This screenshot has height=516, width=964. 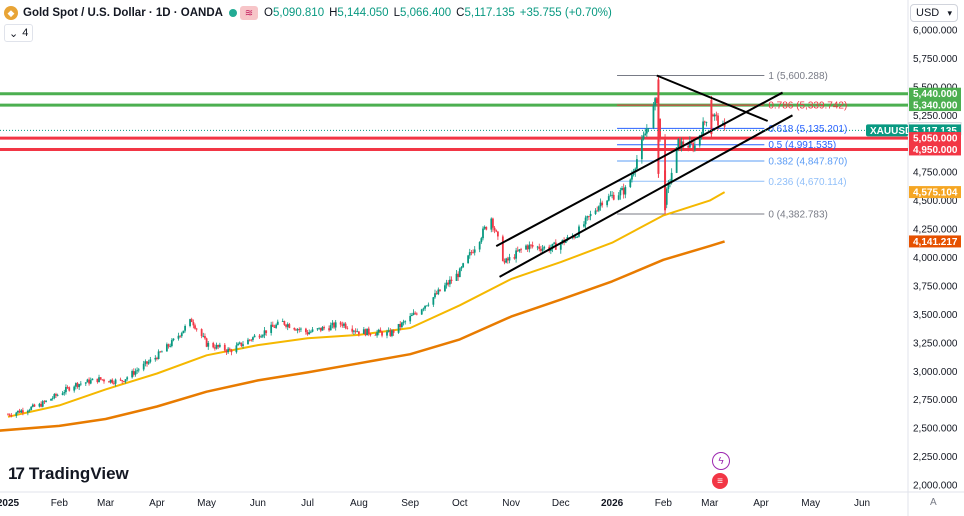 I want to click on lightning-event-icon: ϟ, so click(x=721, y=461).